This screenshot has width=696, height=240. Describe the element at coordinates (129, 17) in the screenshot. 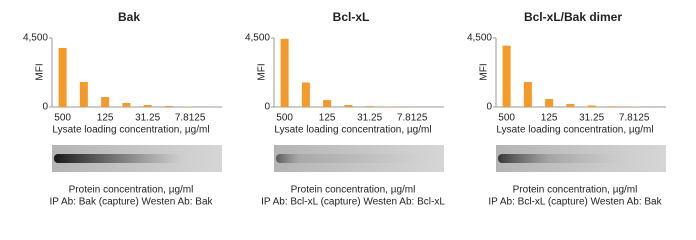

I see `chart-title: Bak` at that location.